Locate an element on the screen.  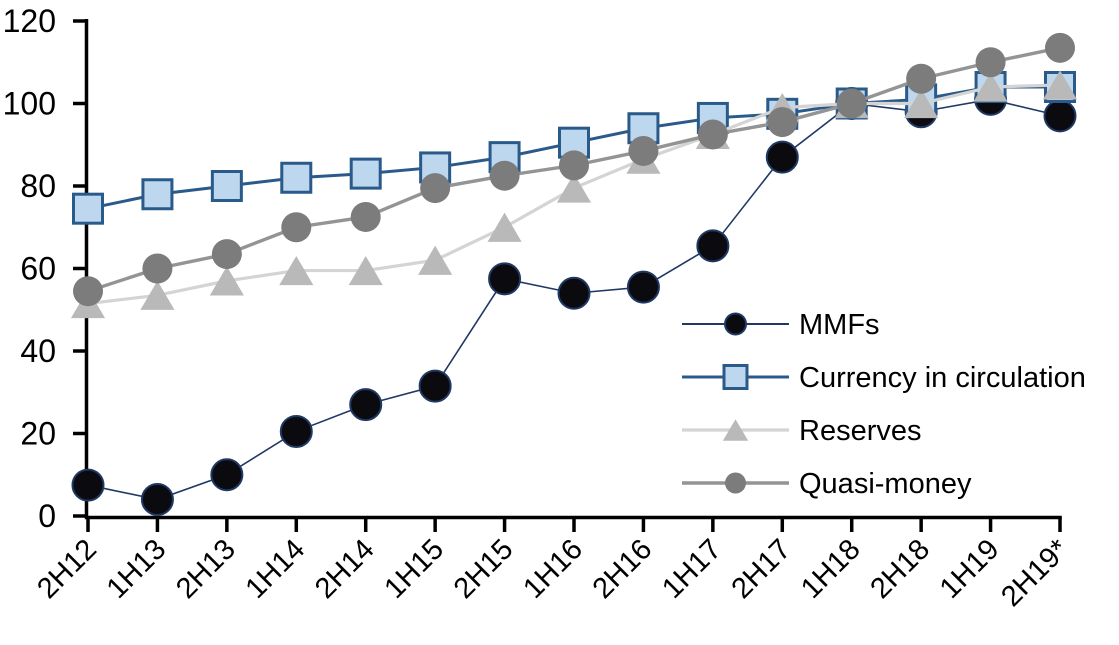
y-axis-label: 80 is located at coordinates (38, 186).